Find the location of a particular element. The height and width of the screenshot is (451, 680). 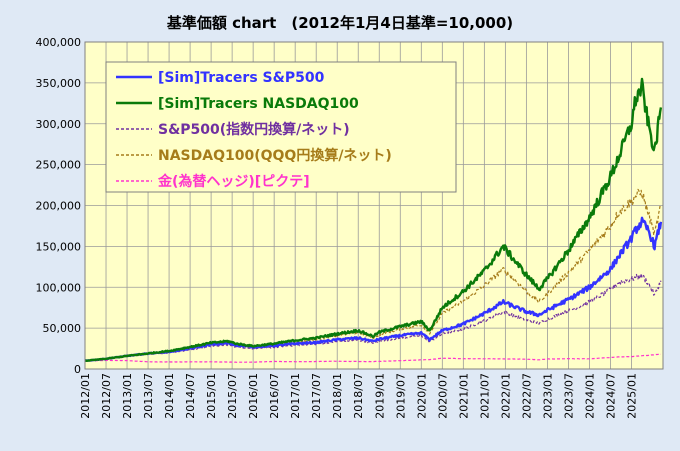

legend-label-3: NASDAQ100(QQQ円換算/ネット) is located at coordinates (275, 155).